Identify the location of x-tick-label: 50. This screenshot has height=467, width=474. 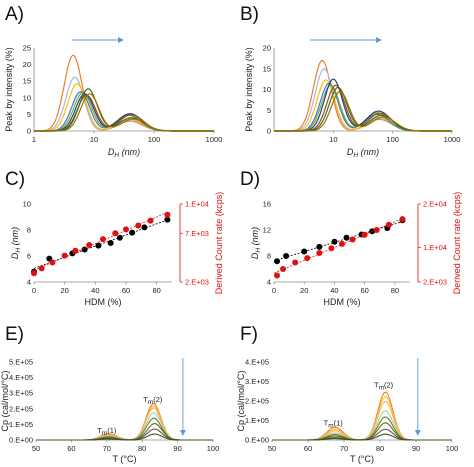
(272, 448).